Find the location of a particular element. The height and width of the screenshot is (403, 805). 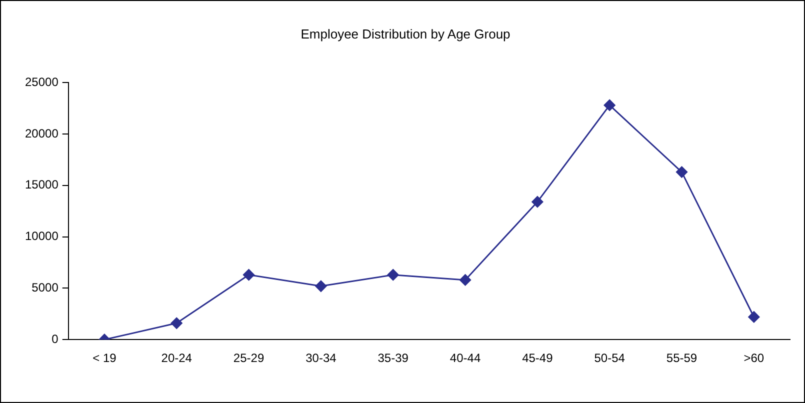

y-tick-label: 5000 is located at coordinates (45, 287).